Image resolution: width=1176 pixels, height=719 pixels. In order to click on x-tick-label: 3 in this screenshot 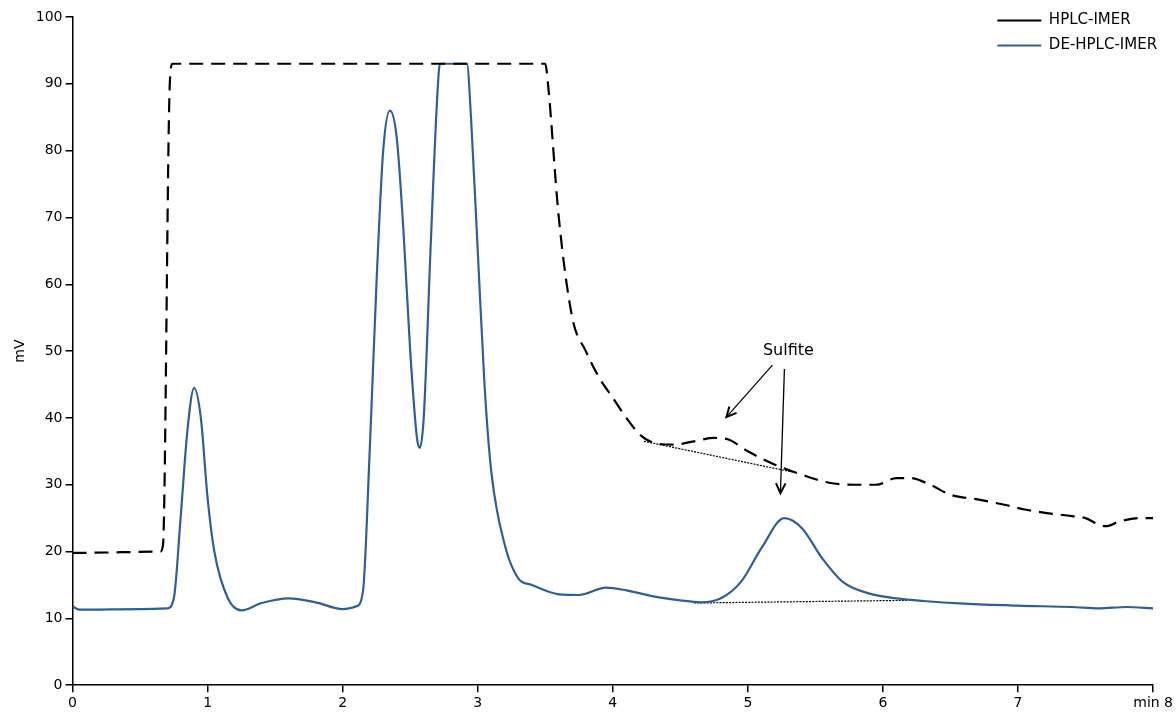, I will do `click(478, 702)`.